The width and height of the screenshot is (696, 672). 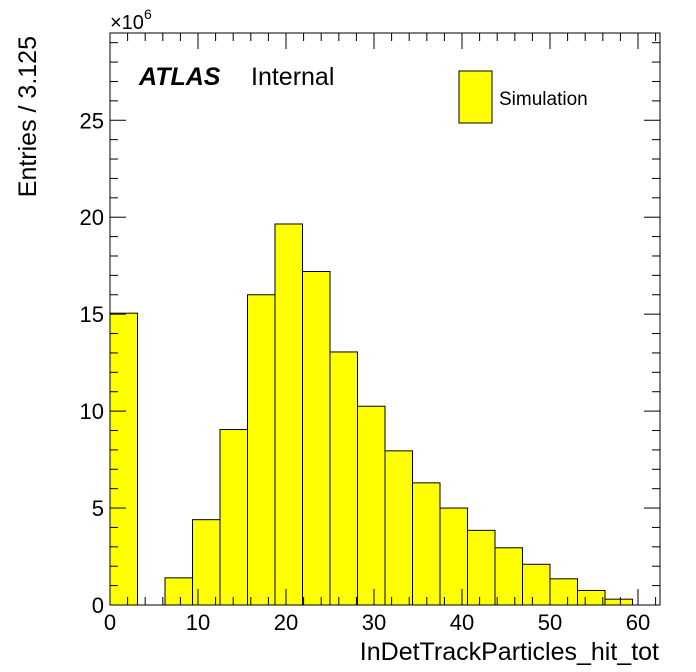 I want to click on x-tick-label: 30, so click(x=374, y=622).